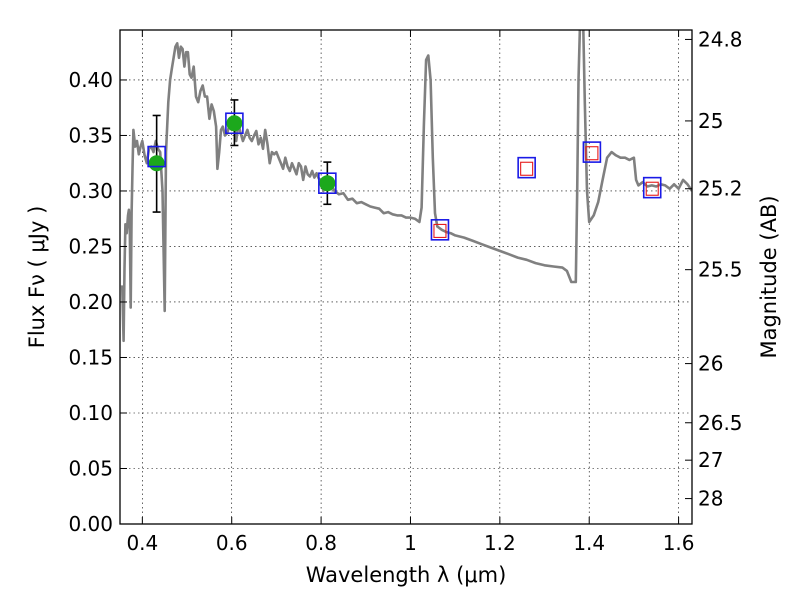 This screenshot has height=600, width=800. What do you see at coordinates (720, 39) in the screenshot?
I see `mag-tick-label: 24.8` at bounding box center [720, 39].